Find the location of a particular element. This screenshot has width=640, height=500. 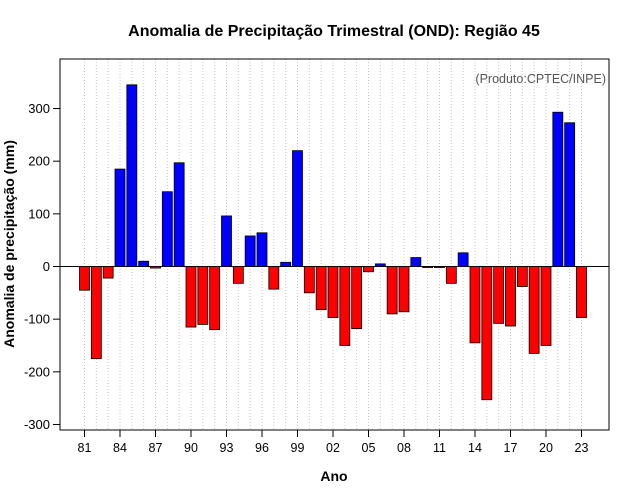

bar-1983 is located at coordinates (108, 272).